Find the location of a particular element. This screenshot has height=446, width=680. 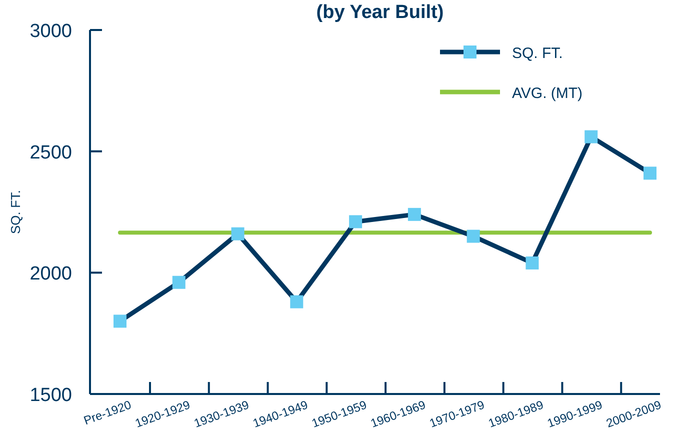

chart-title: (by Year Built) is located at coordinates (380, 12).